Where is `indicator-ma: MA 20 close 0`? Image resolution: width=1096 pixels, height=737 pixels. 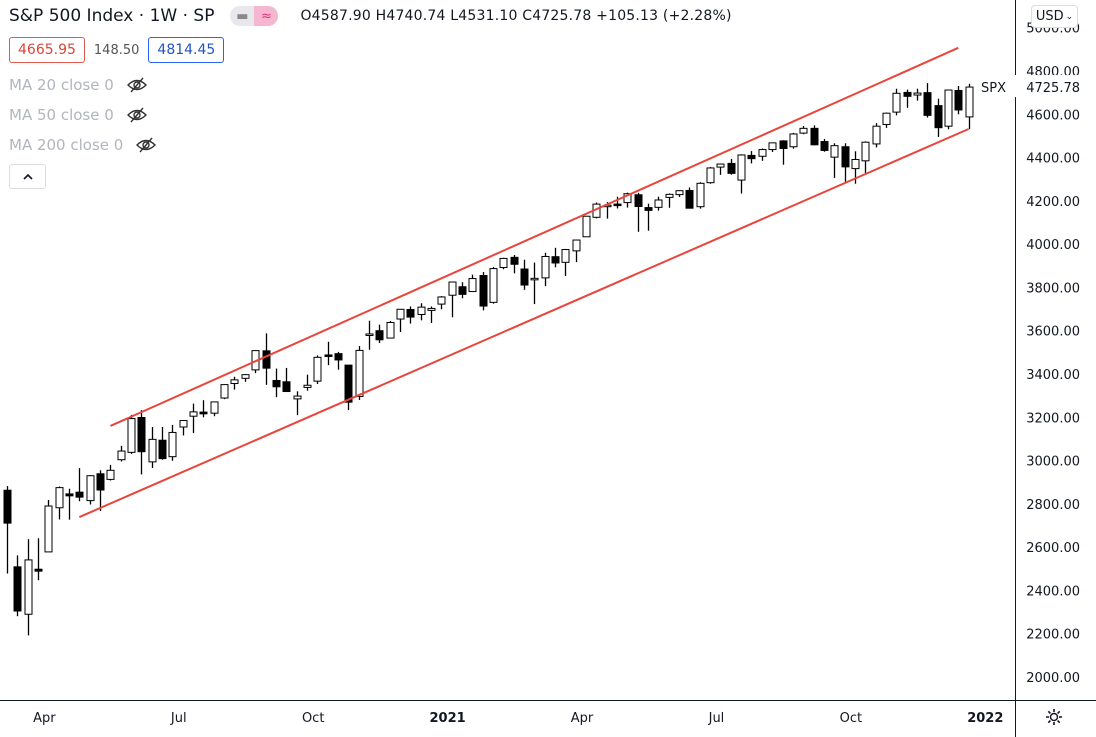
indicator-ma: MA 20 close 0 is located at coordinates (78, 85).